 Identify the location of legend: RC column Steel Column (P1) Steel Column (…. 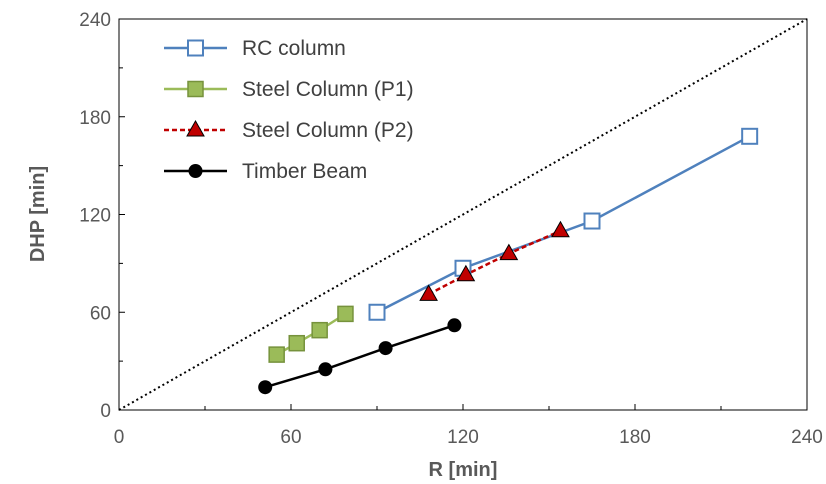
(289, 110).